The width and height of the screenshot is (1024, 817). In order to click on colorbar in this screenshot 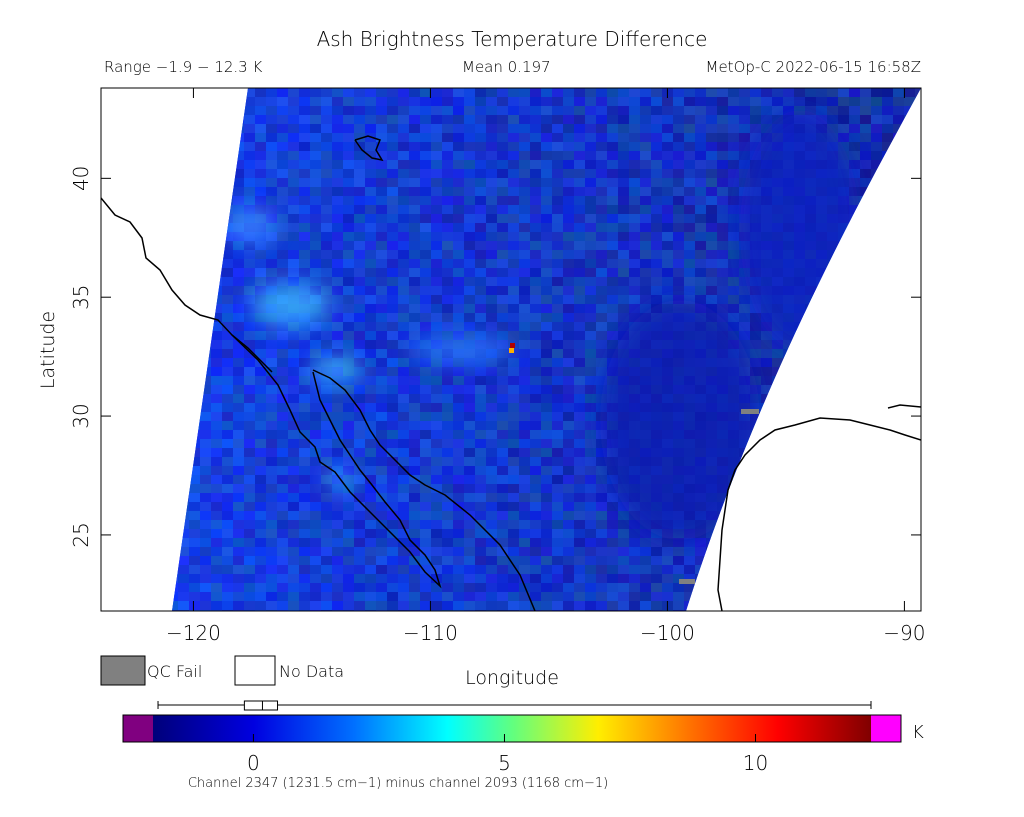, I will do `click(512, 728)`.